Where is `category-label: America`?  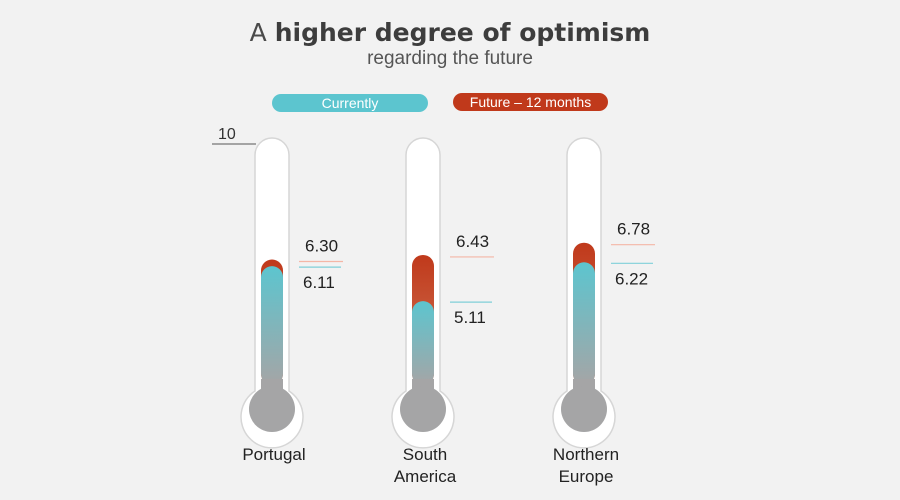 category-label: America is located at coordinates (425, 476).